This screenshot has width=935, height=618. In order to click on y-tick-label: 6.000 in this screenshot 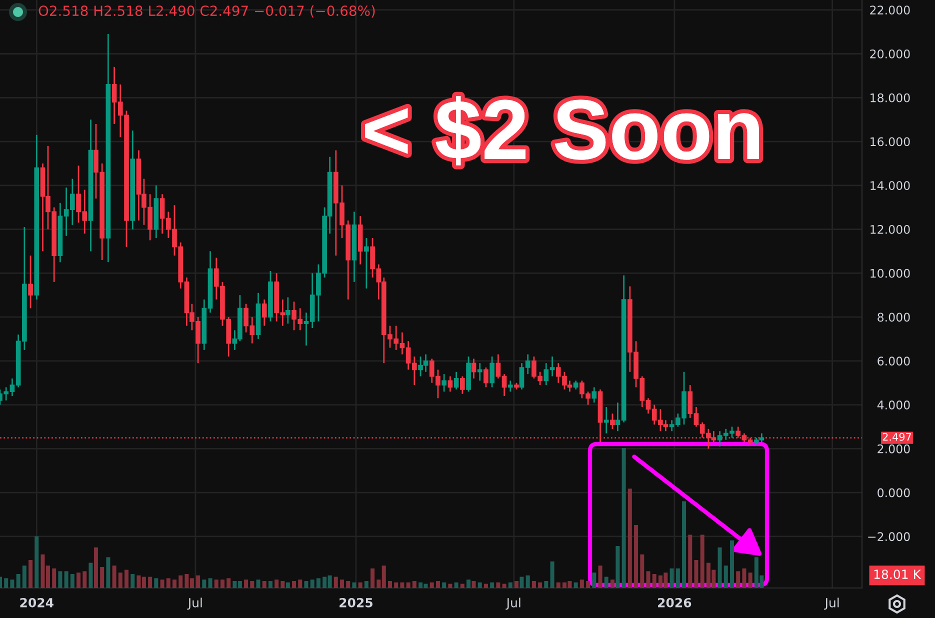, I will do `click(894, 361)`.